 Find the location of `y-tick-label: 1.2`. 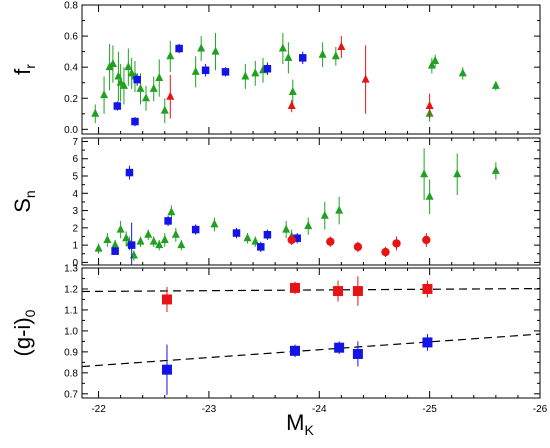

y-tick-label: 1.2 is located at coordinates (71, 289).